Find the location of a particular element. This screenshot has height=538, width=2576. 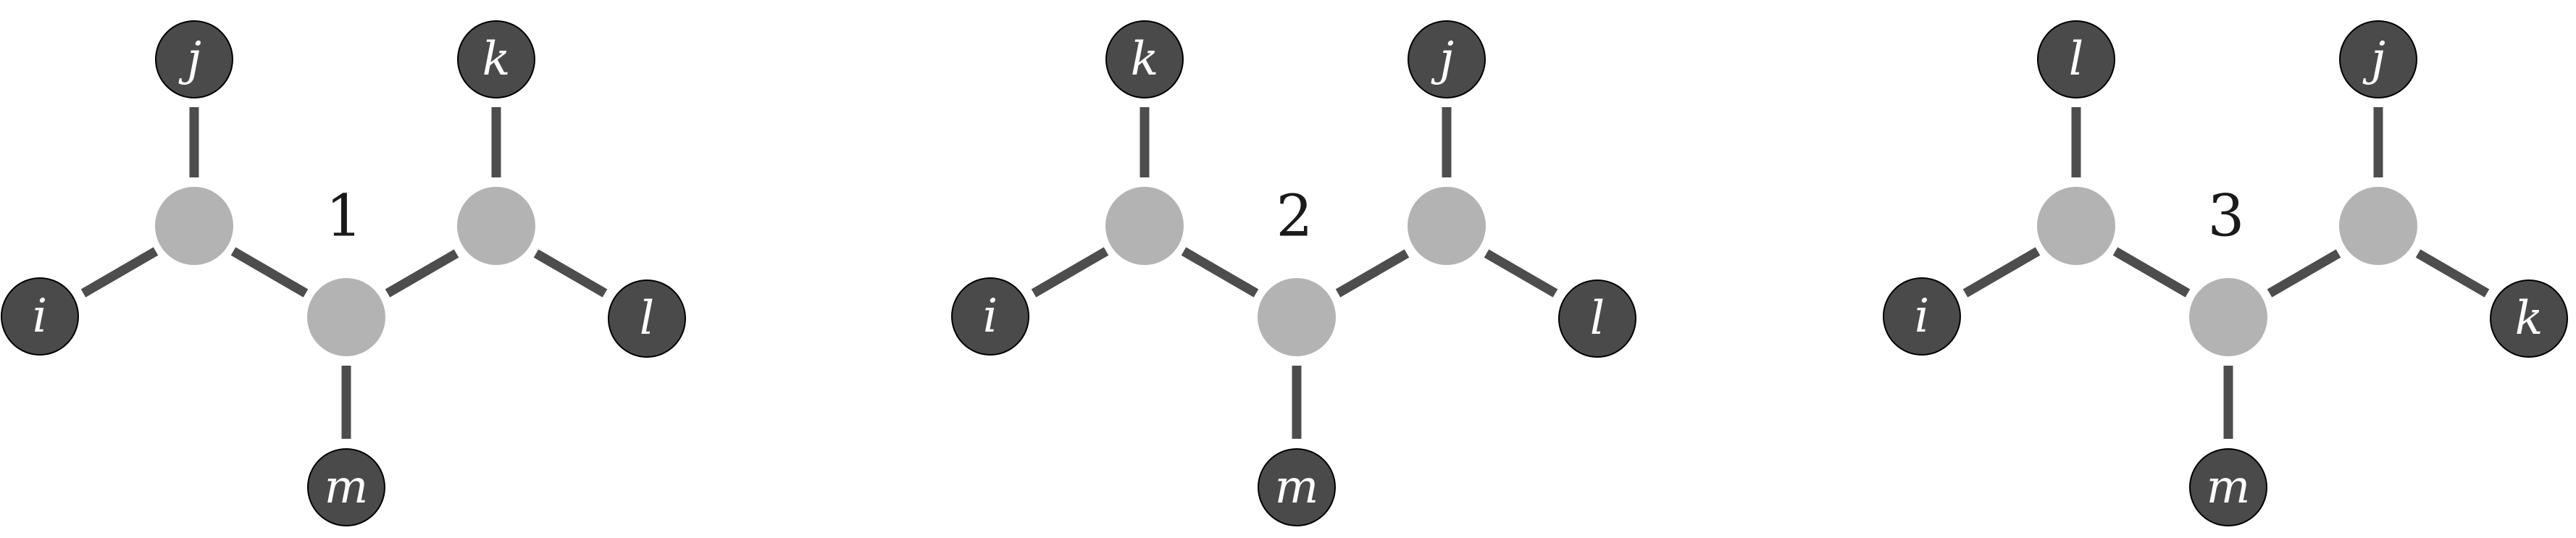

leaf-label-right: k is located at coordinates (2529, 318).